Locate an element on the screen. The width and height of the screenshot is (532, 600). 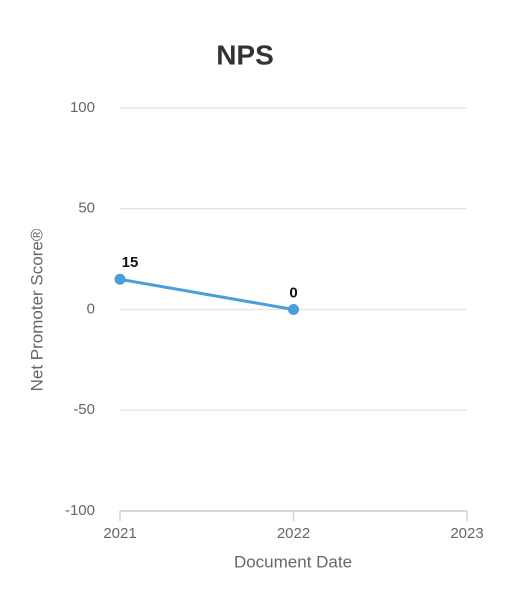
x-axis-title: Document Date is located at coordinates (293, 561).